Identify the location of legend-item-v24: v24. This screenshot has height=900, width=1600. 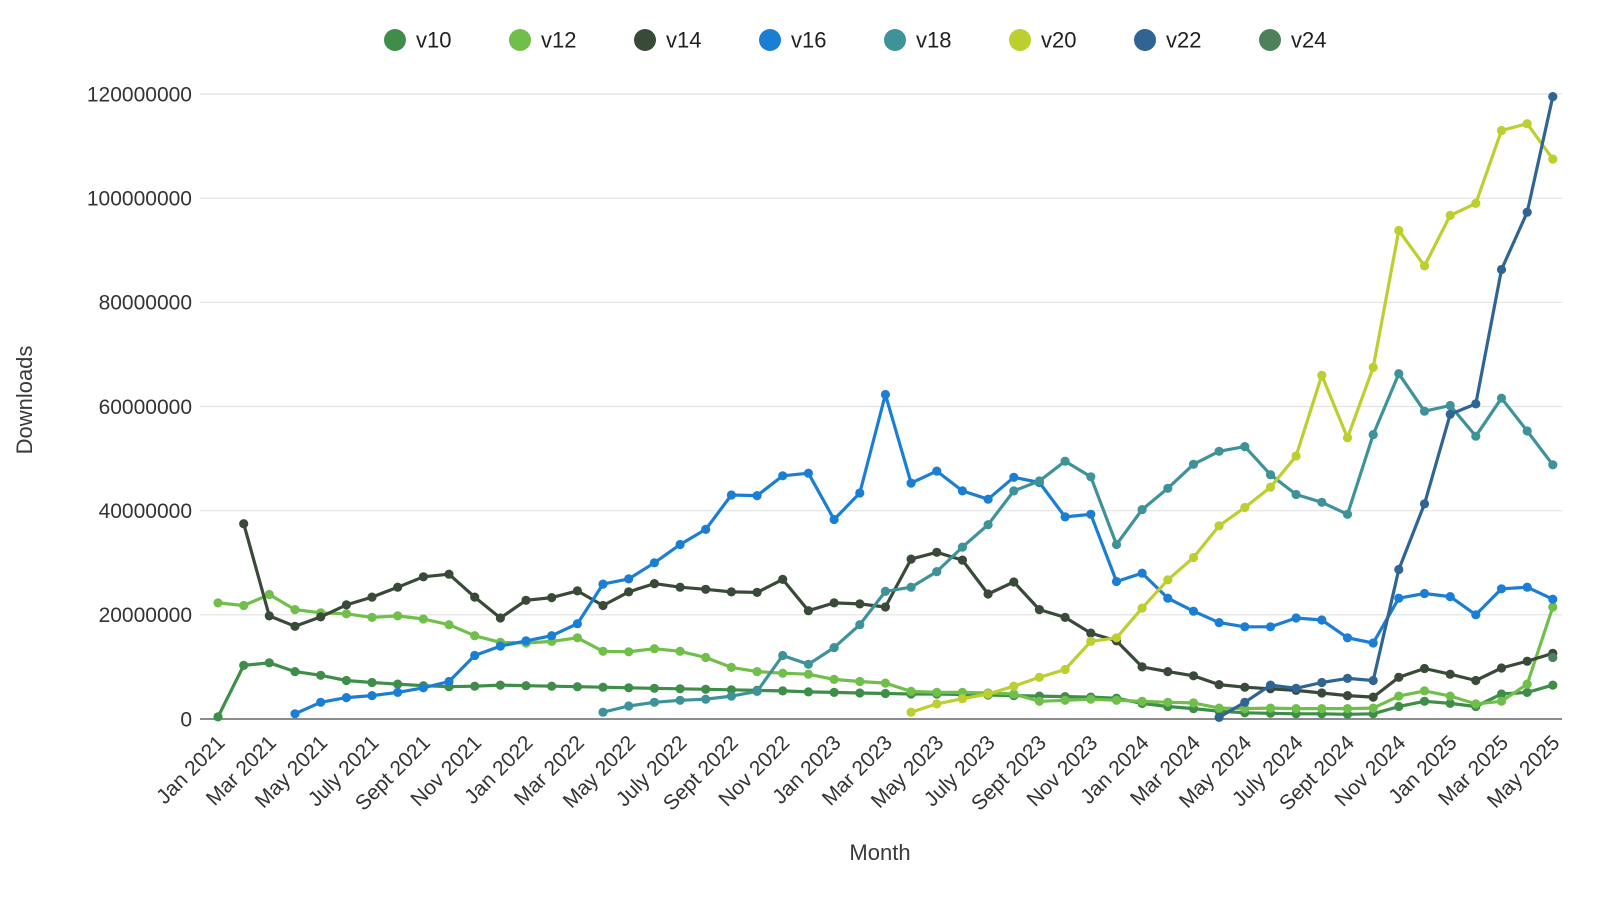
(1292, 40).